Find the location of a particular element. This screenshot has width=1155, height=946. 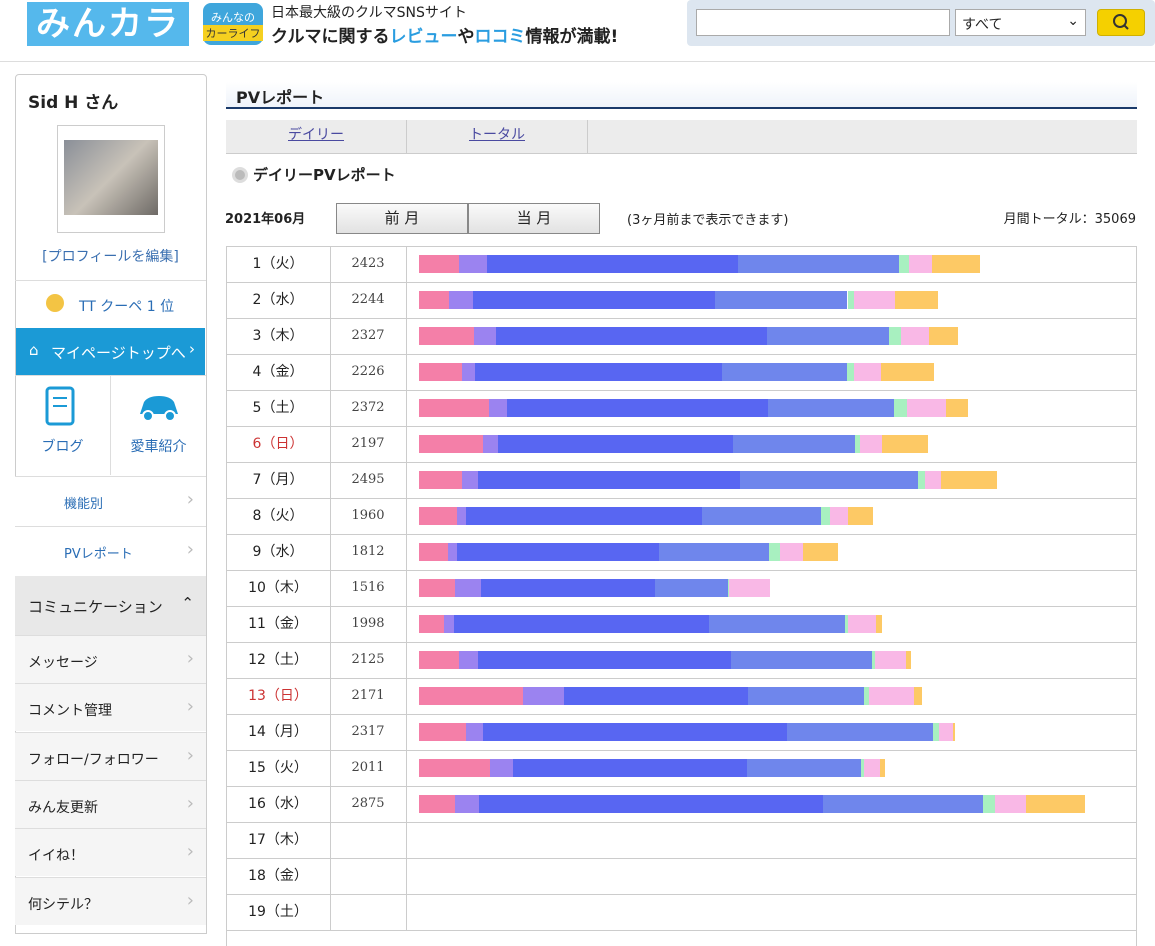

pv-cell: 1960 is located at coordinates (368, 517).